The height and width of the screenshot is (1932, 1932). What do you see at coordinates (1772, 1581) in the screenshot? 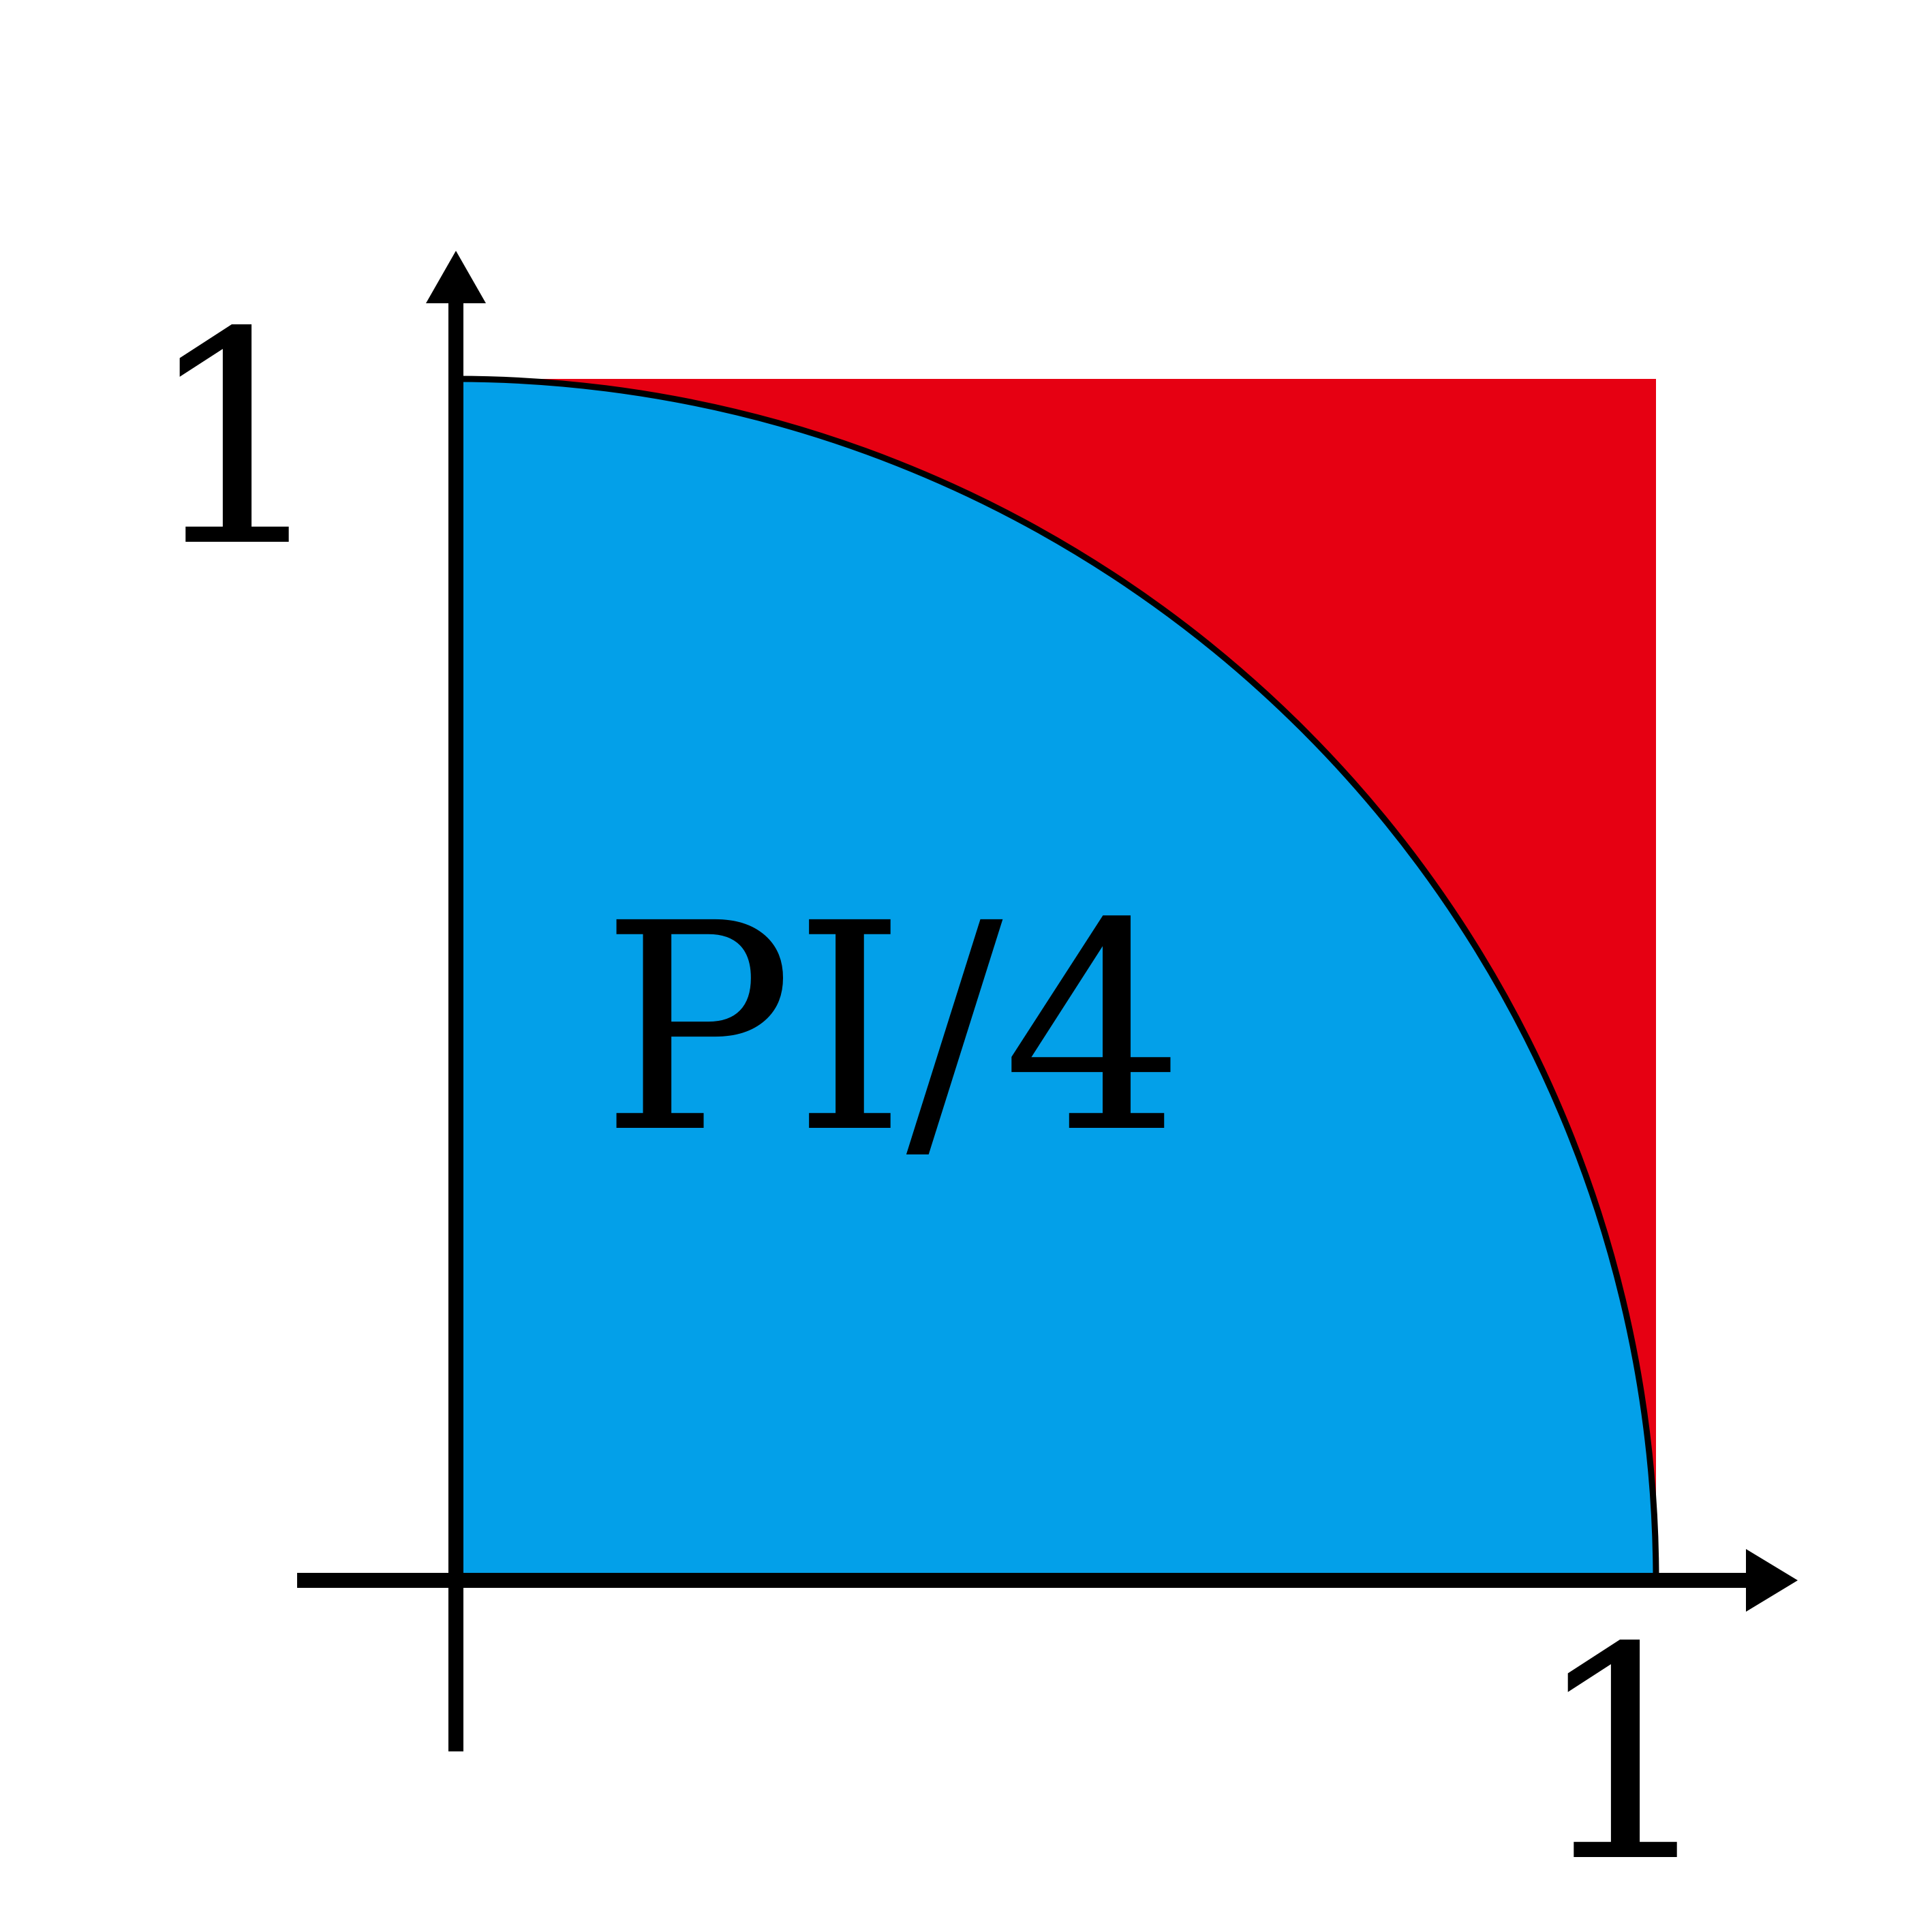
I see `x-axis-arrowhead` at bounding box center [1772, 1581].